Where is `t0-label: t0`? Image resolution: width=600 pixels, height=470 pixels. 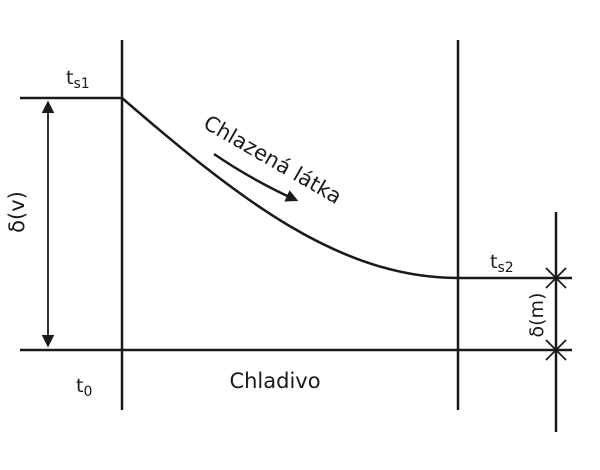 t0-label: t0 is located at coordinates (84, 387).